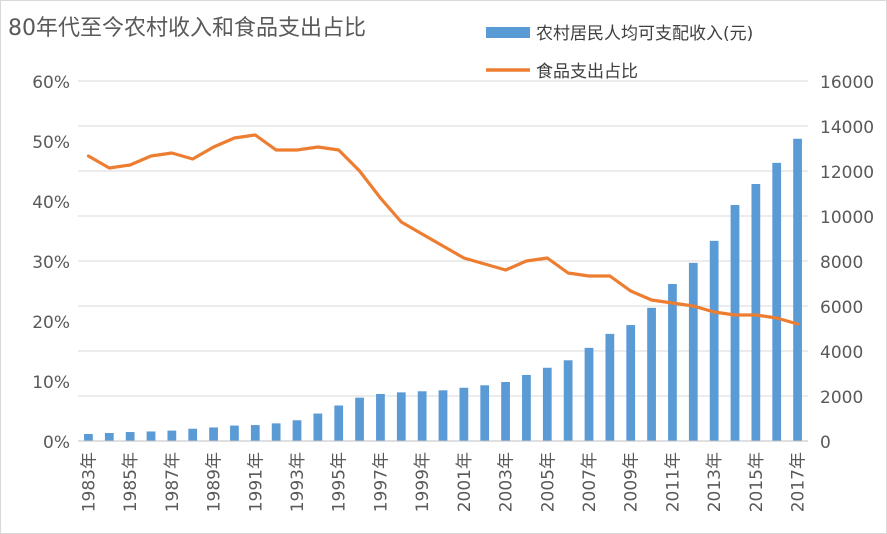 The width and height of the screenshot is (887, 534). Describe the element at coordinates (56, 443) in the screenshot. I see `y-left-tick-label: 0%` at that location.